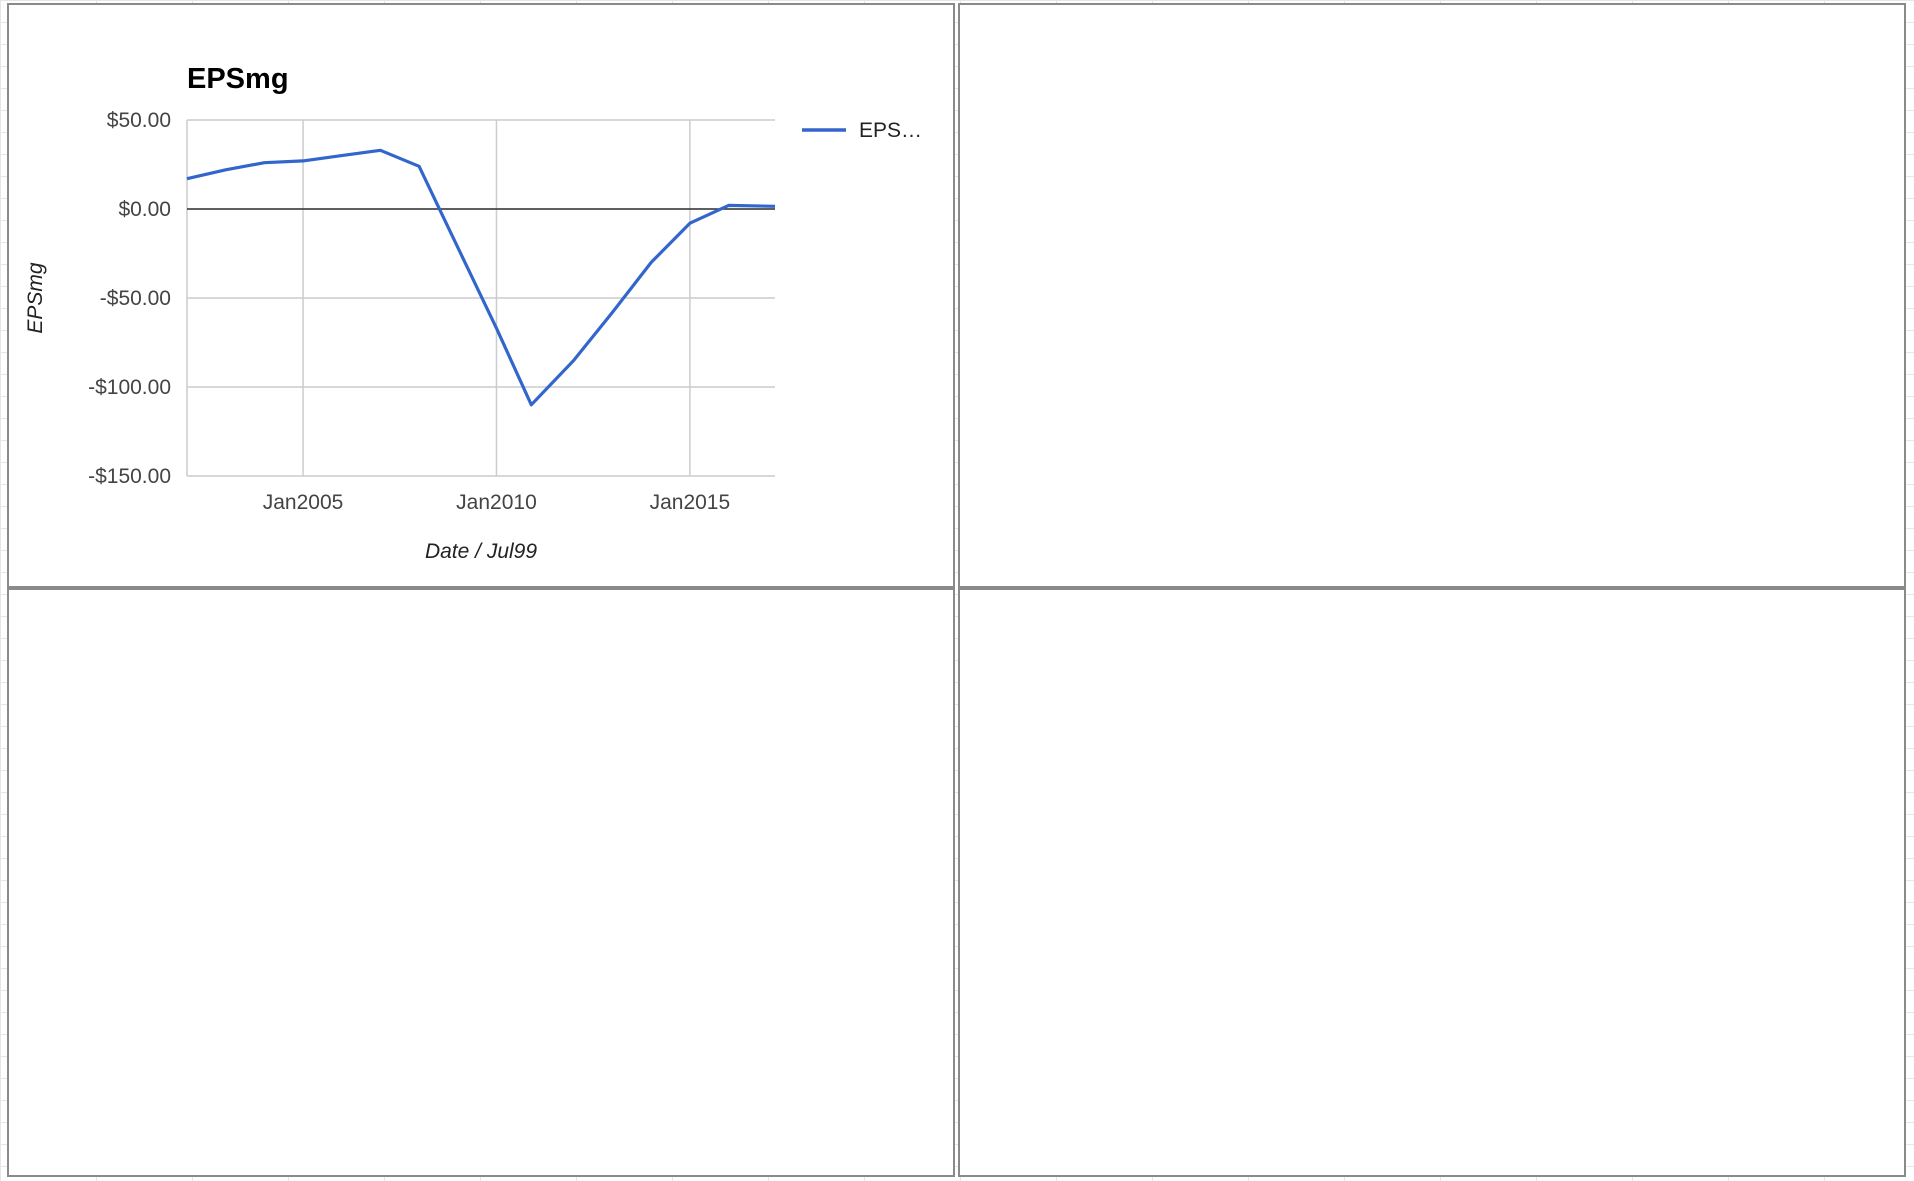 This screenshot has height=1181, width=1914. What do you see at coordinates (129, 387) in the screenshot?
I see `y-tick-label: -$100.00` at bounding box center [129, 387].